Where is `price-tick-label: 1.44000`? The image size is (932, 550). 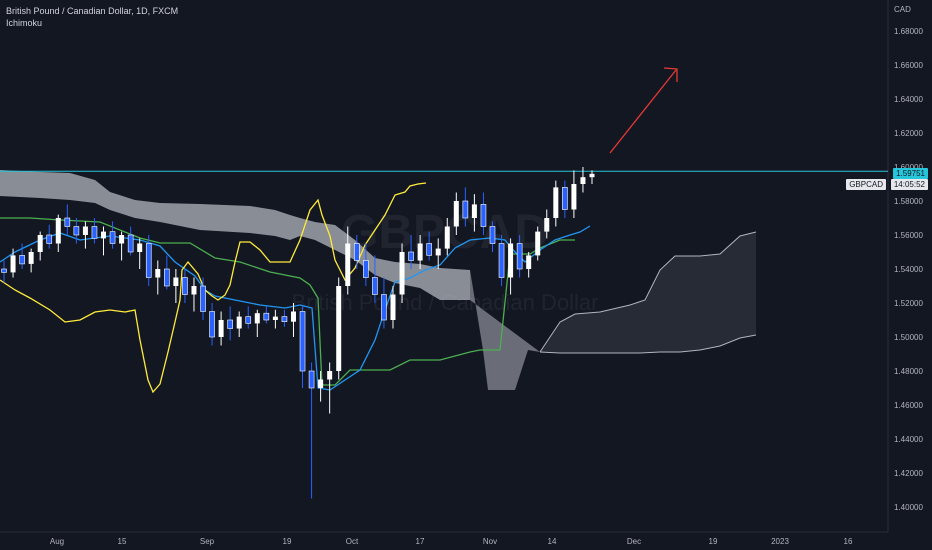 price-tick-label: 1.44000 is located at coordinates (908, 439).